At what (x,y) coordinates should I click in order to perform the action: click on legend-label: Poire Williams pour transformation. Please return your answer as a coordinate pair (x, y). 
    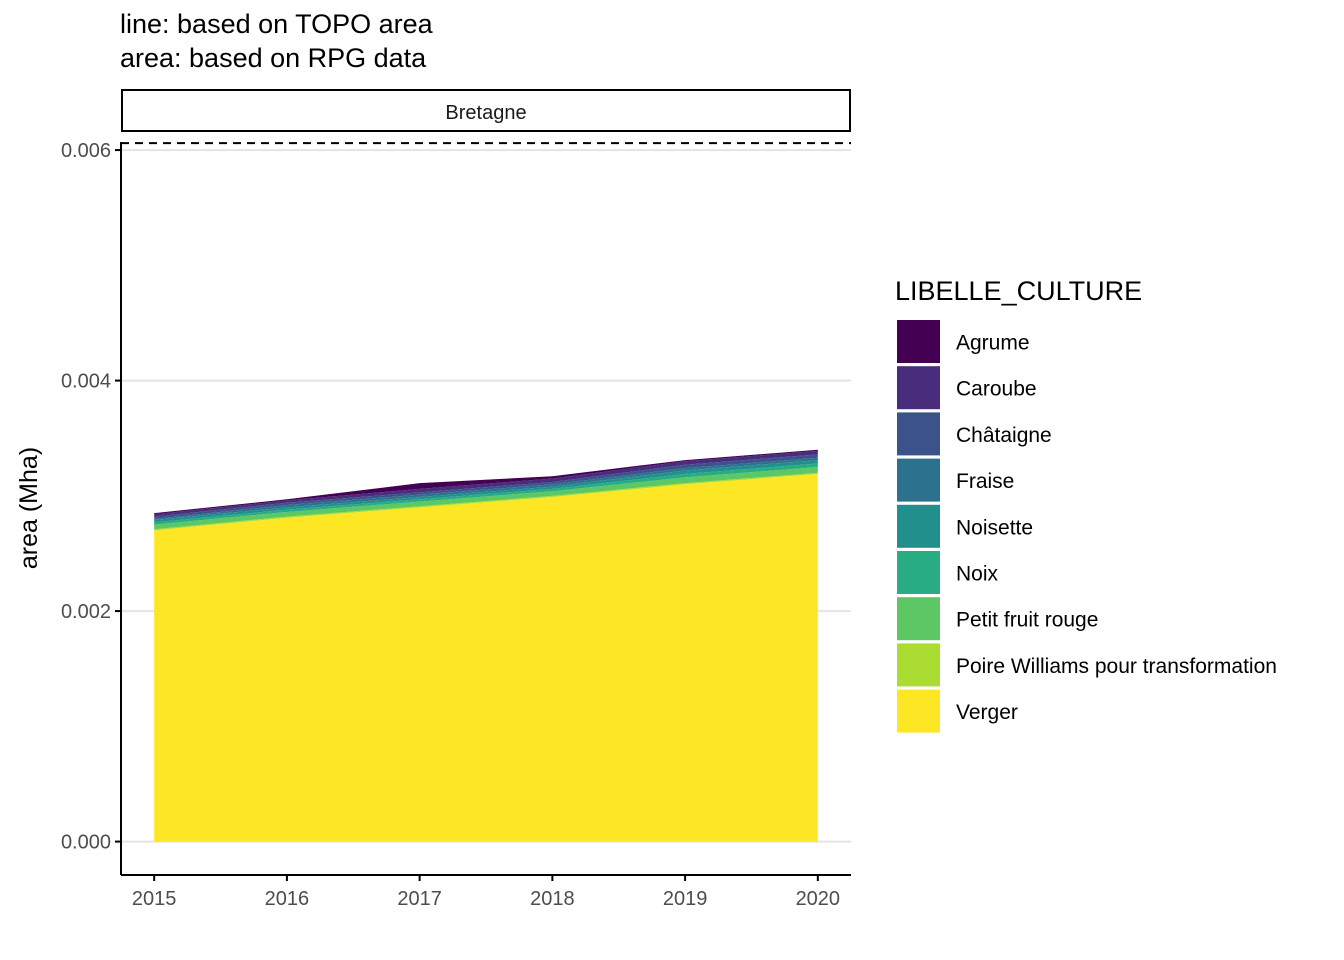
    Looking at the image, I should click on (1116, 666).